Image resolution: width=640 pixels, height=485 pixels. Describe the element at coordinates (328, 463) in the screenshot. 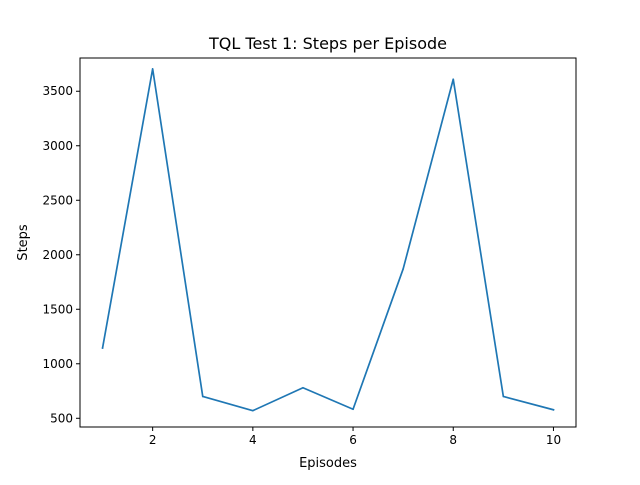

I see `x-axis-label: Episodes` at that location.